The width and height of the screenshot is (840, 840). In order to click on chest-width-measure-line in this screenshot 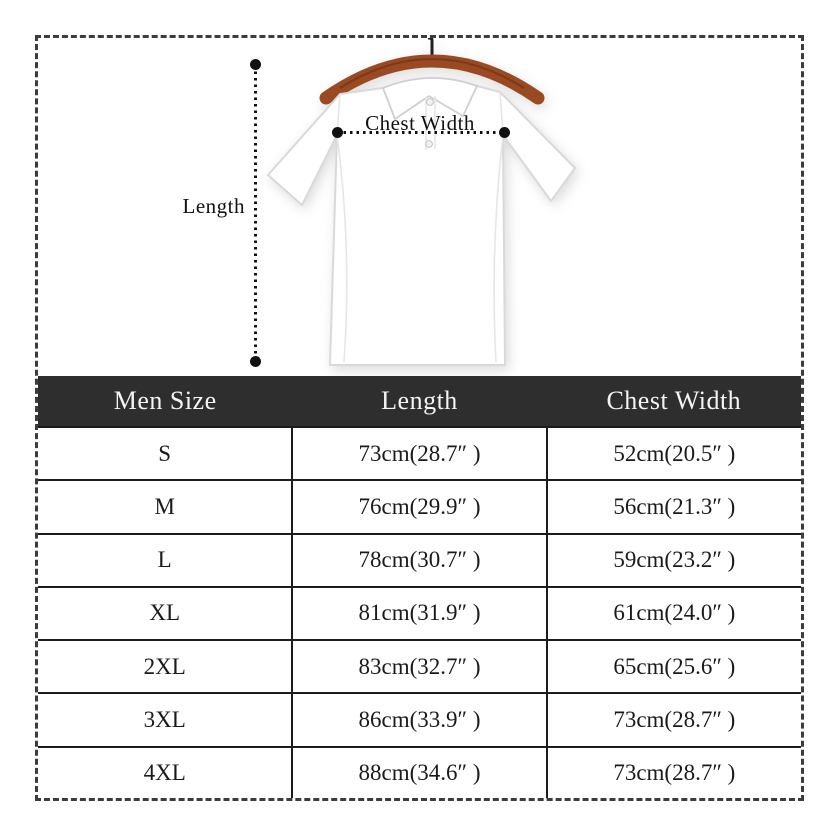, I will do `click(420, 132)`.